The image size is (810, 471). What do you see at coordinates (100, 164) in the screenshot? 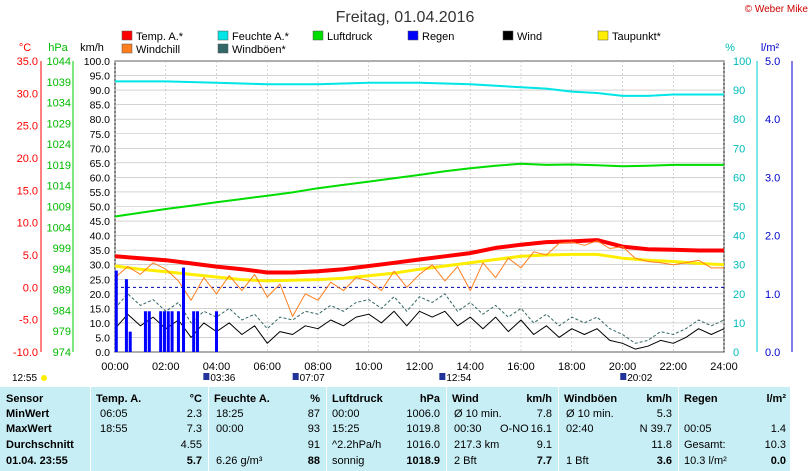
I see `wind-axis-tick: 65.0` at bounding box center [100, 164].